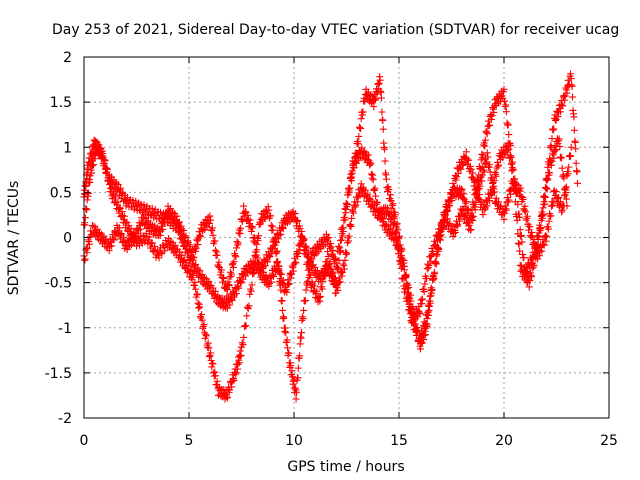 The width and height of the screenshot is (640, 480). I want to click on y-tick-label: 2, so click(67, 58).